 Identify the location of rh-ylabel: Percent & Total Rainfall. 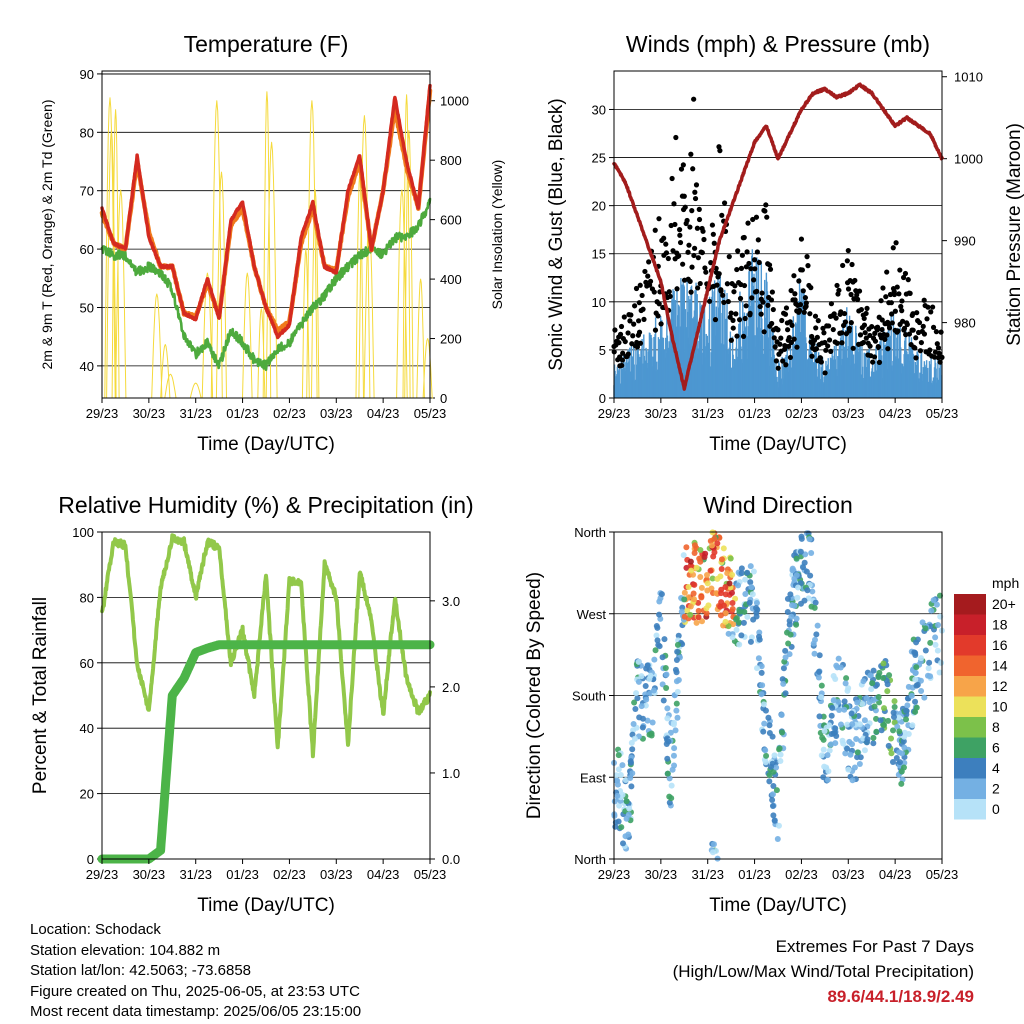
(40, 695).